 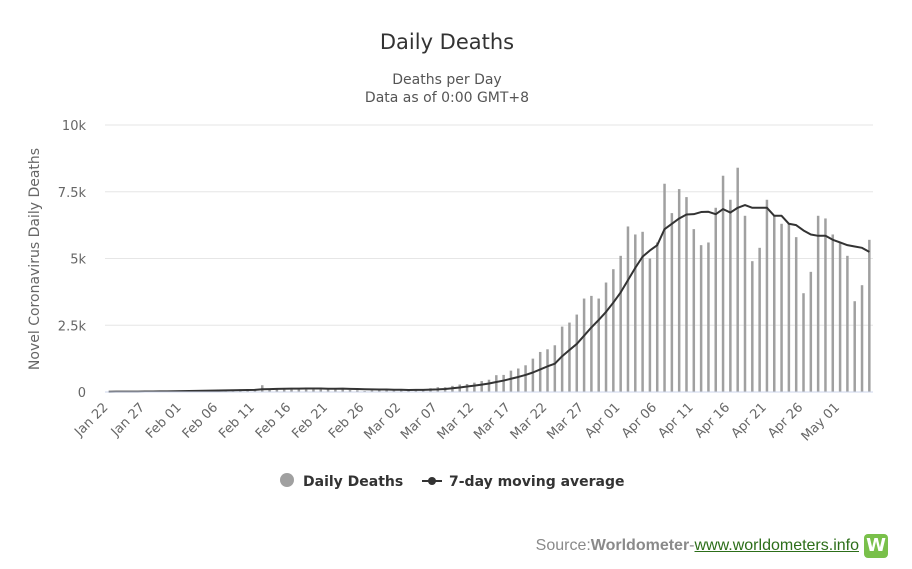 I want to click on chart-title: Daily Deaths, so click(x=447, y=42).